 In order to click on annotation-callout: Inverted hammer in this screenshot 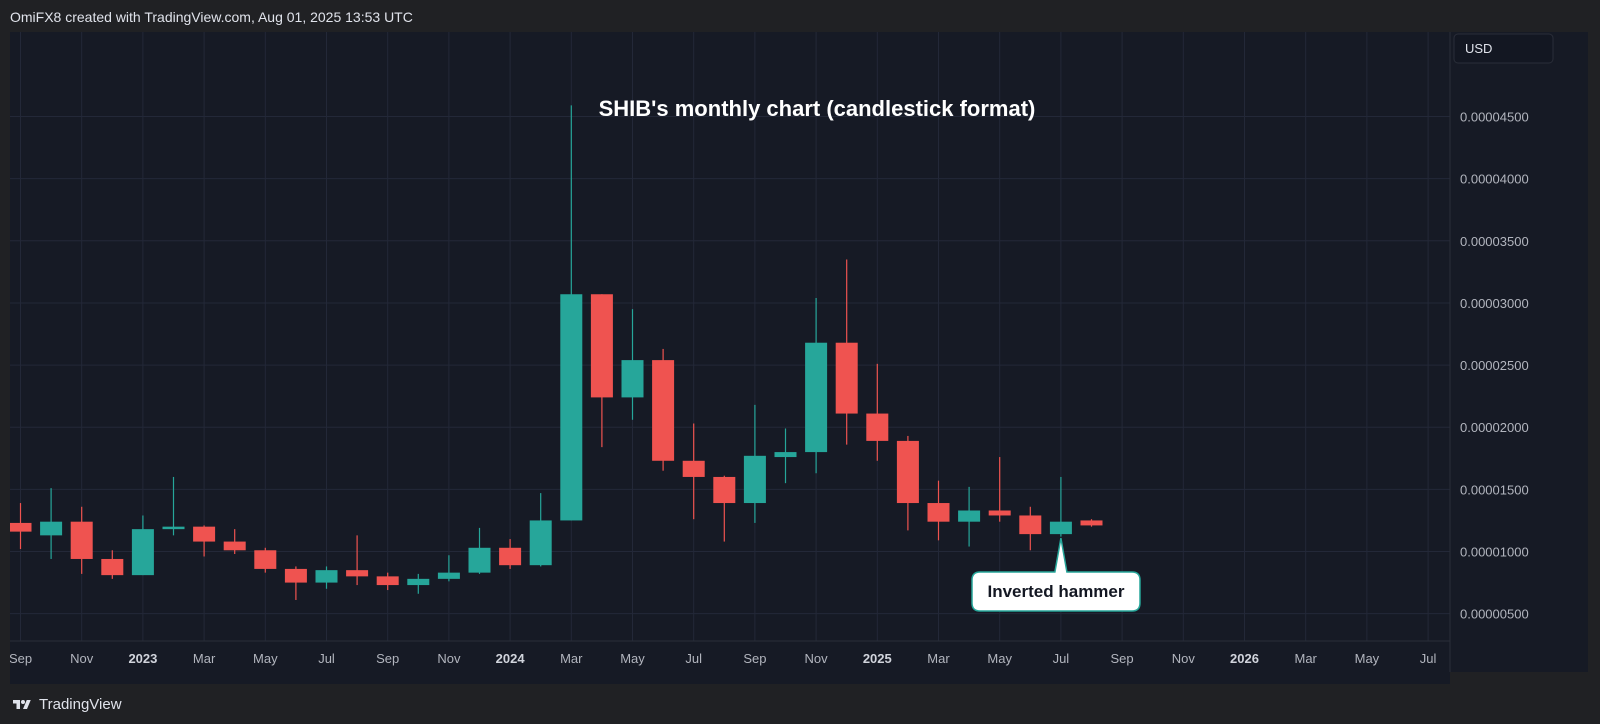, I will do `click(1056, 574)`.